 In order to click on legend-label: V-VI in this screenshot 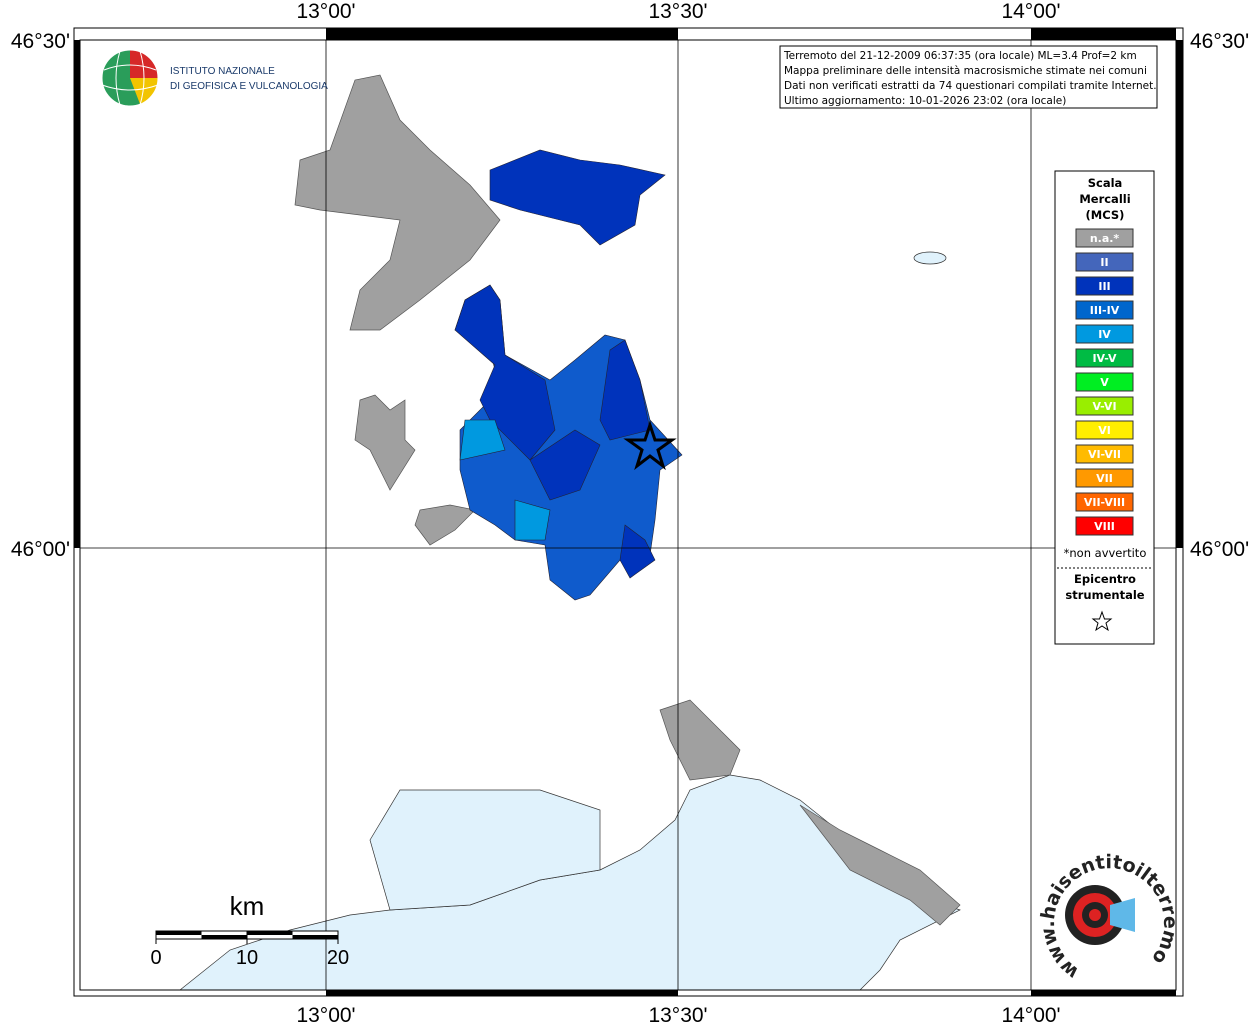, I will do `click(1104, 406)`.